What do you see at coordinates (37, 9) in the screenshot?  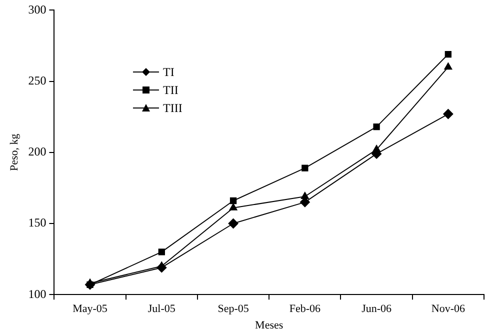 I see `y-tick-label: 300` at bounding box center [37, 9].